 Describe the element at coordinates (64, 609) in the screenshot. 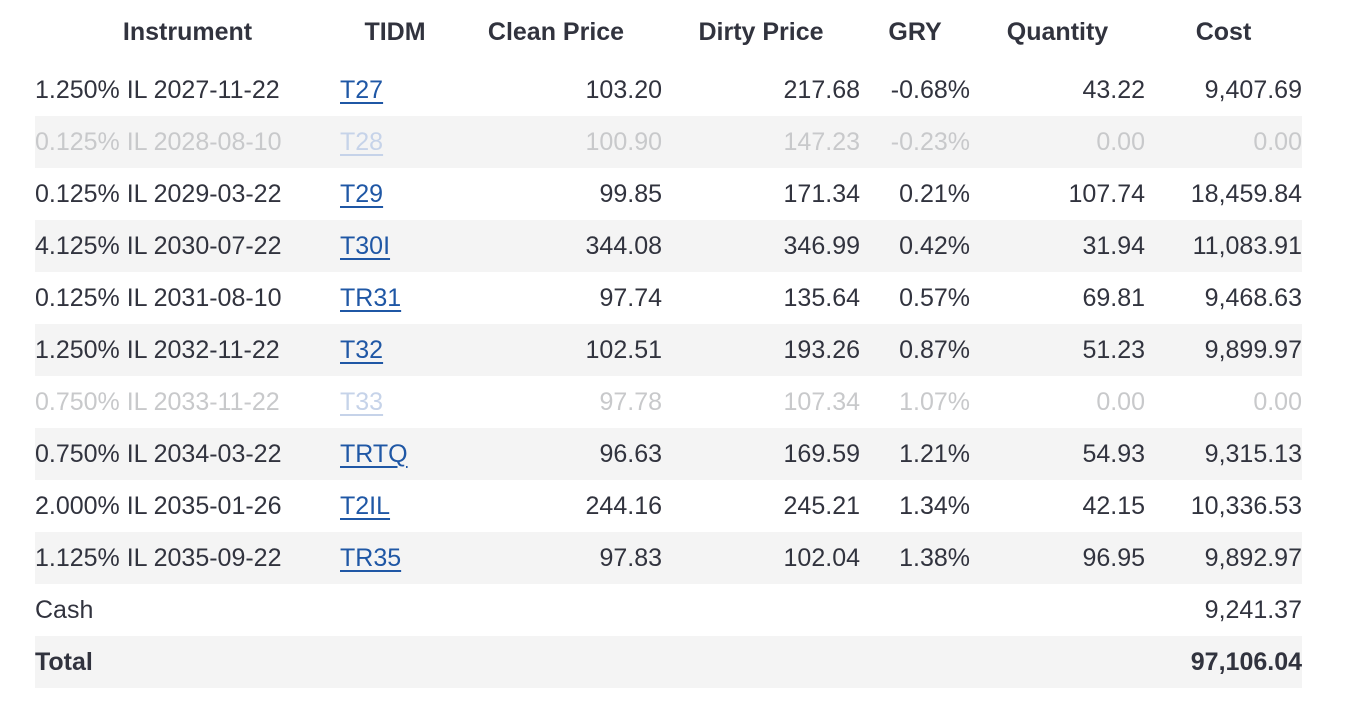

I see `cash-label: Cash` at that location.